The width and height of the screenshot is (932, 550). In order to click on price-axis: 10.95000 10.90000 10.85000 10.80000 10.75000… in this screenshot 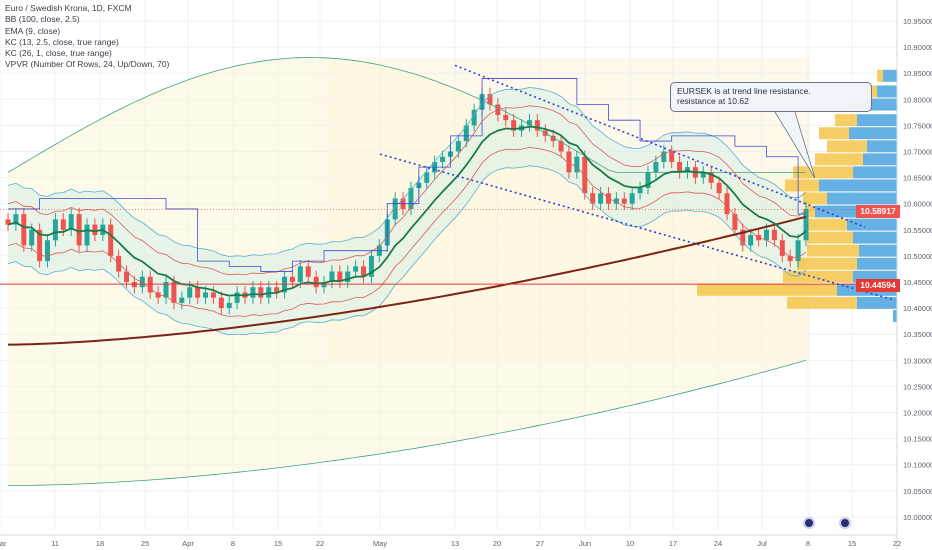, I will do `click(914, 275)`.